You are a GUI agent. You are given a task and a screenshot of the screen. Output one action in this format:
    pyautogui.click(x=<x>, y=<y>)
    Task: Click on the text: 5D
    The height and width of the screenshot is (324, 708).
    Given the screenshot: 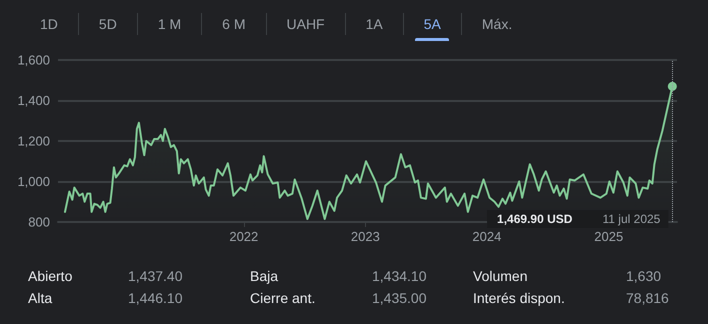 What is the action you would take?
    pyautogui.click(x=107, y=24)
    